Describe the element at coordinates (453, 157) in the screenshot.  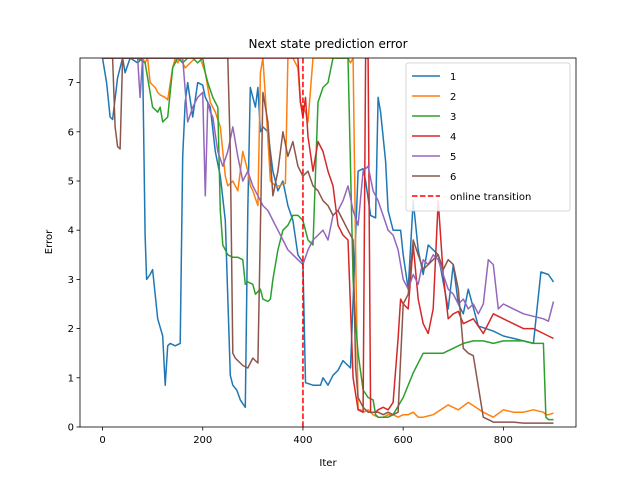
I see `legend-label-5: 5` at that location.